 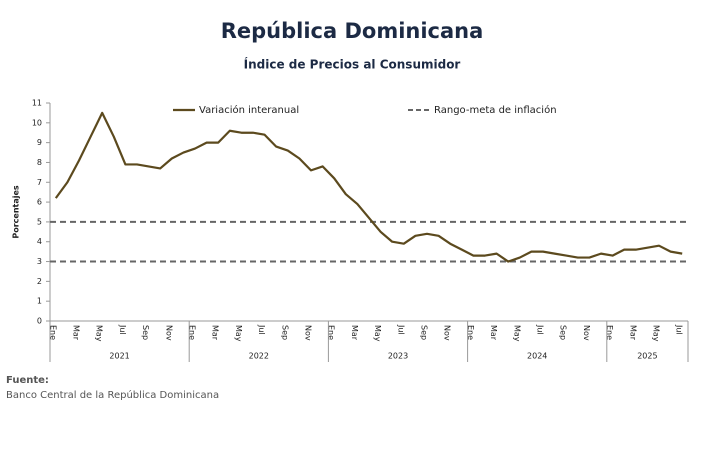 I want to click on chart-subtitle: Índice de Precios al Consumidor, so click(x=352, y=64).